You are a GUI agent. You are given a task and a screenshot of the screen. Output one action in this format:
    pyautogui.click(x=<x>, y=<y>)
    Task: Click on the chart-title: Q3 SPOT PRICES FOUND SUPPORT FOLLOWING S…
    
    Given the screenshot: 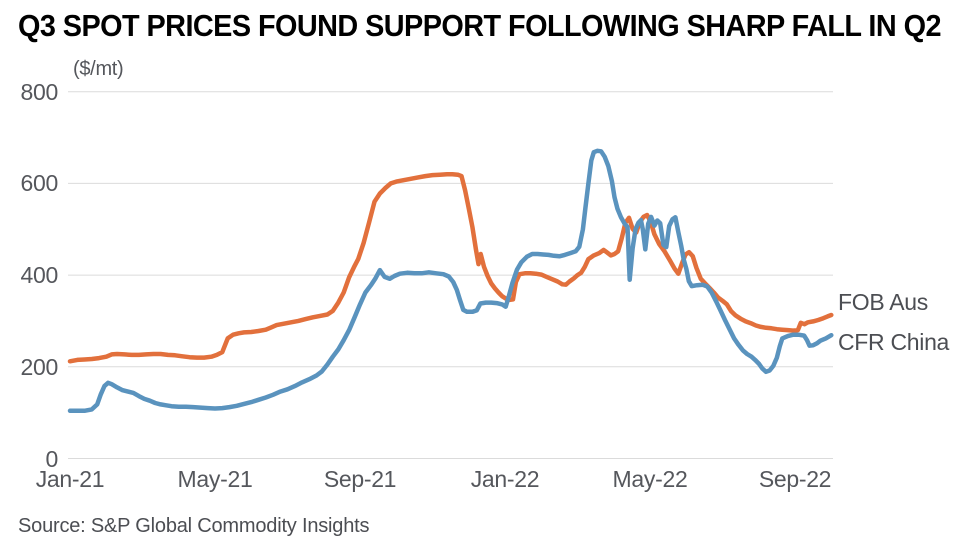 What is the action you would take?
    pyautogui.click(x=479, y=25)
    